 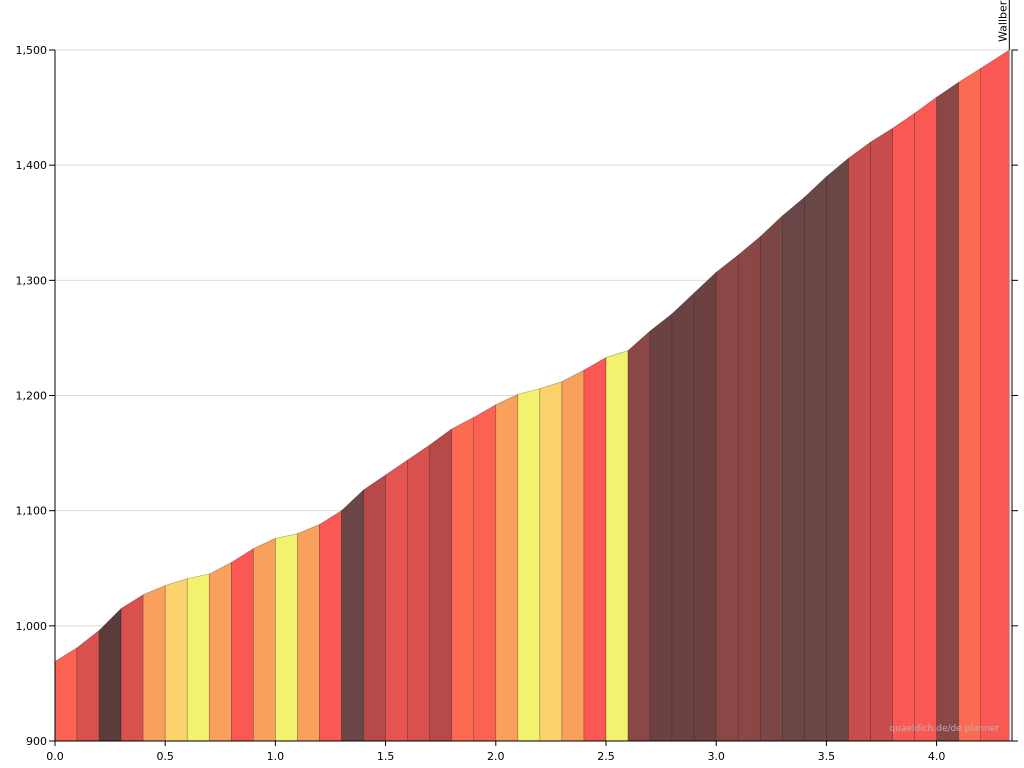 What do you see at coordinates (716, 756) in the screenshot?
I see `x-tick-label: 3.0` at bounding box center [716, 756].